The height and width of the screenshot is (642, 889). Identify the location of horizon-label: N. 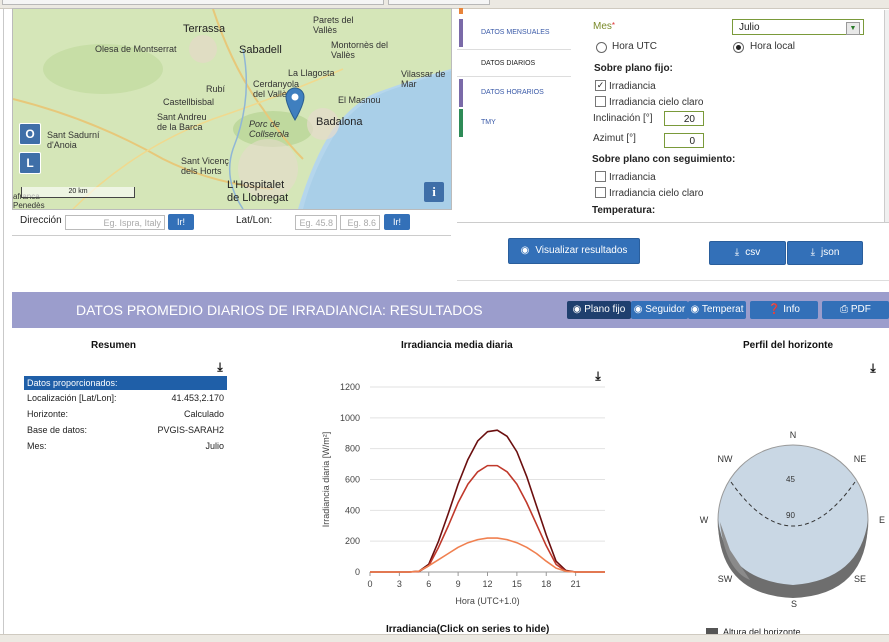
(793, 435).